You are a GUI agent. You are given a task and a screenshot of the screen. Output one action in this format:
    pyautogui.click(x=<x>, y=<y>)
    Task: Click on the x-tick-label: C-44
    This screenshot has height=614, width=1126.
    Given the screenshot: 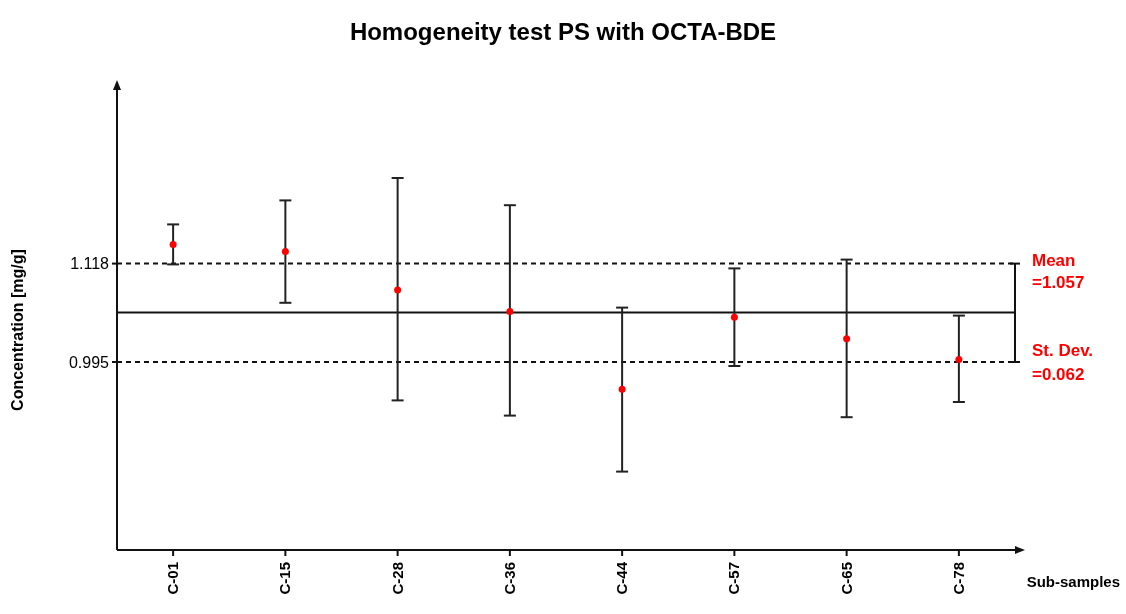 What is the action you would take?
    pyautogui.click(x=622, y=578)
    